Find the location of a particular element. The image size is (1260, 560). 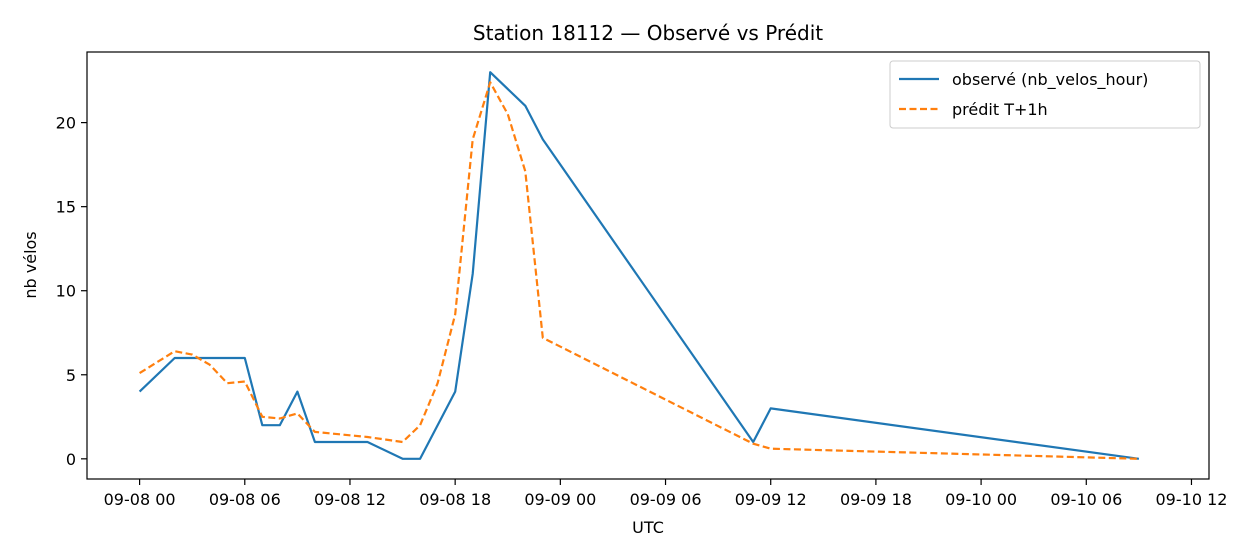

x-tick-label: 09-10 06 is located at coordinates (1086, 499).